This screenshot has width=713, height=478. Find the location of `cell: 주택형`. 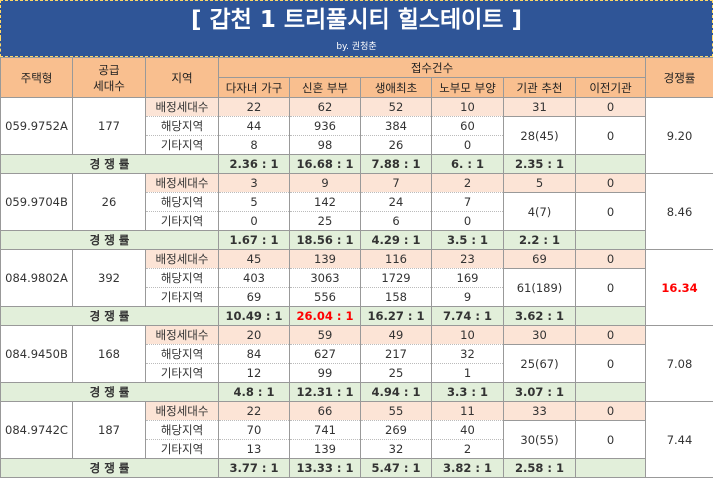

cell: 주택형 is located at coordinates (37, 78).